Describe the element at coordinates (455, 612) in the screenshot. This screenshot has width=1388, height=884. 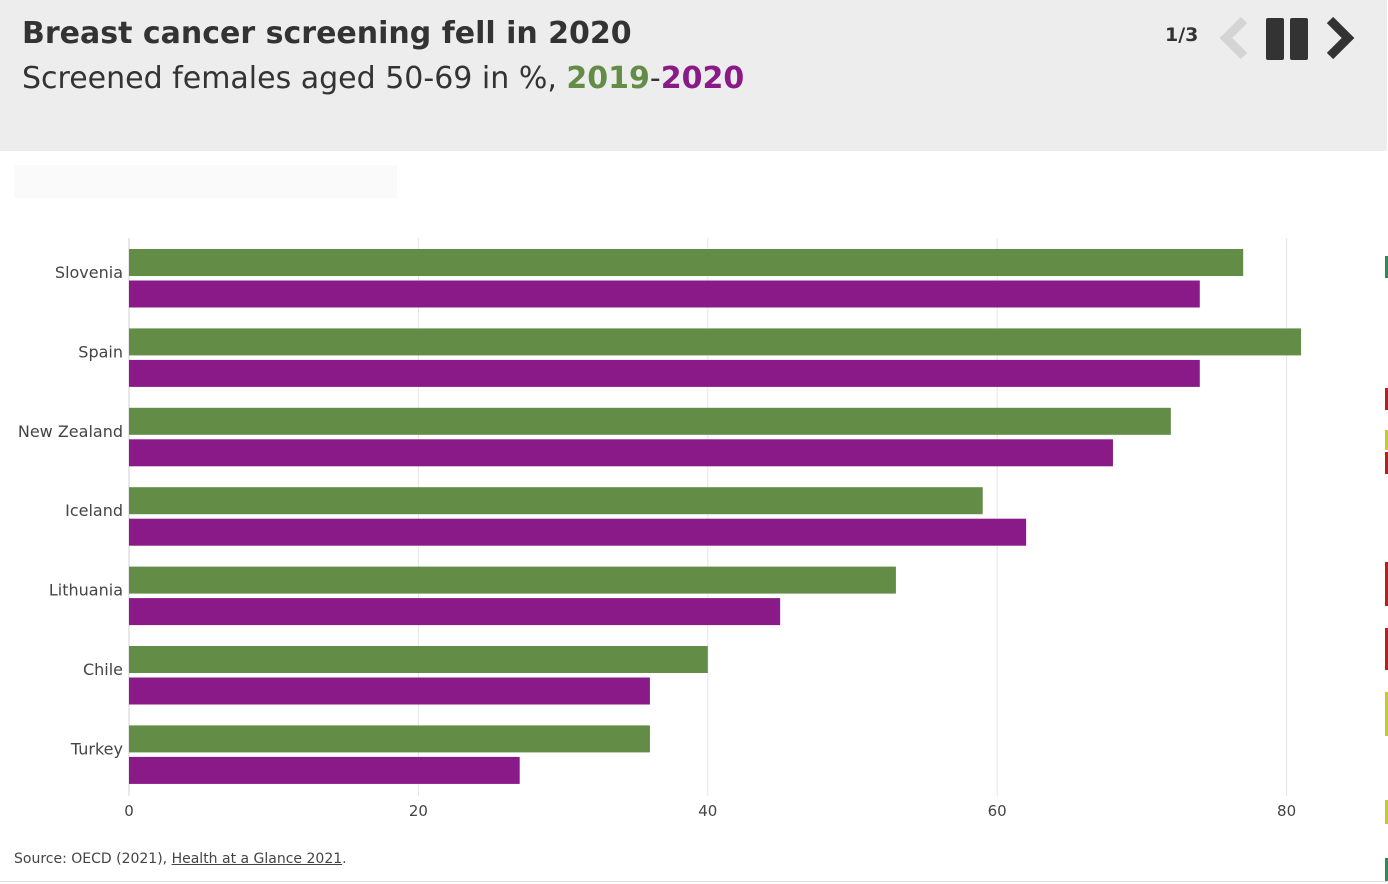
I see `bar-2020-lithuania` at that location.